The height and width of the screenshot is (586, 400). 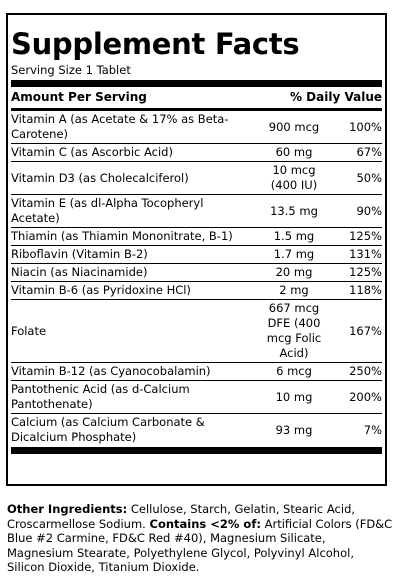 I want to click on daily-value-header: % Daily Value, so click(x=335, y=97).